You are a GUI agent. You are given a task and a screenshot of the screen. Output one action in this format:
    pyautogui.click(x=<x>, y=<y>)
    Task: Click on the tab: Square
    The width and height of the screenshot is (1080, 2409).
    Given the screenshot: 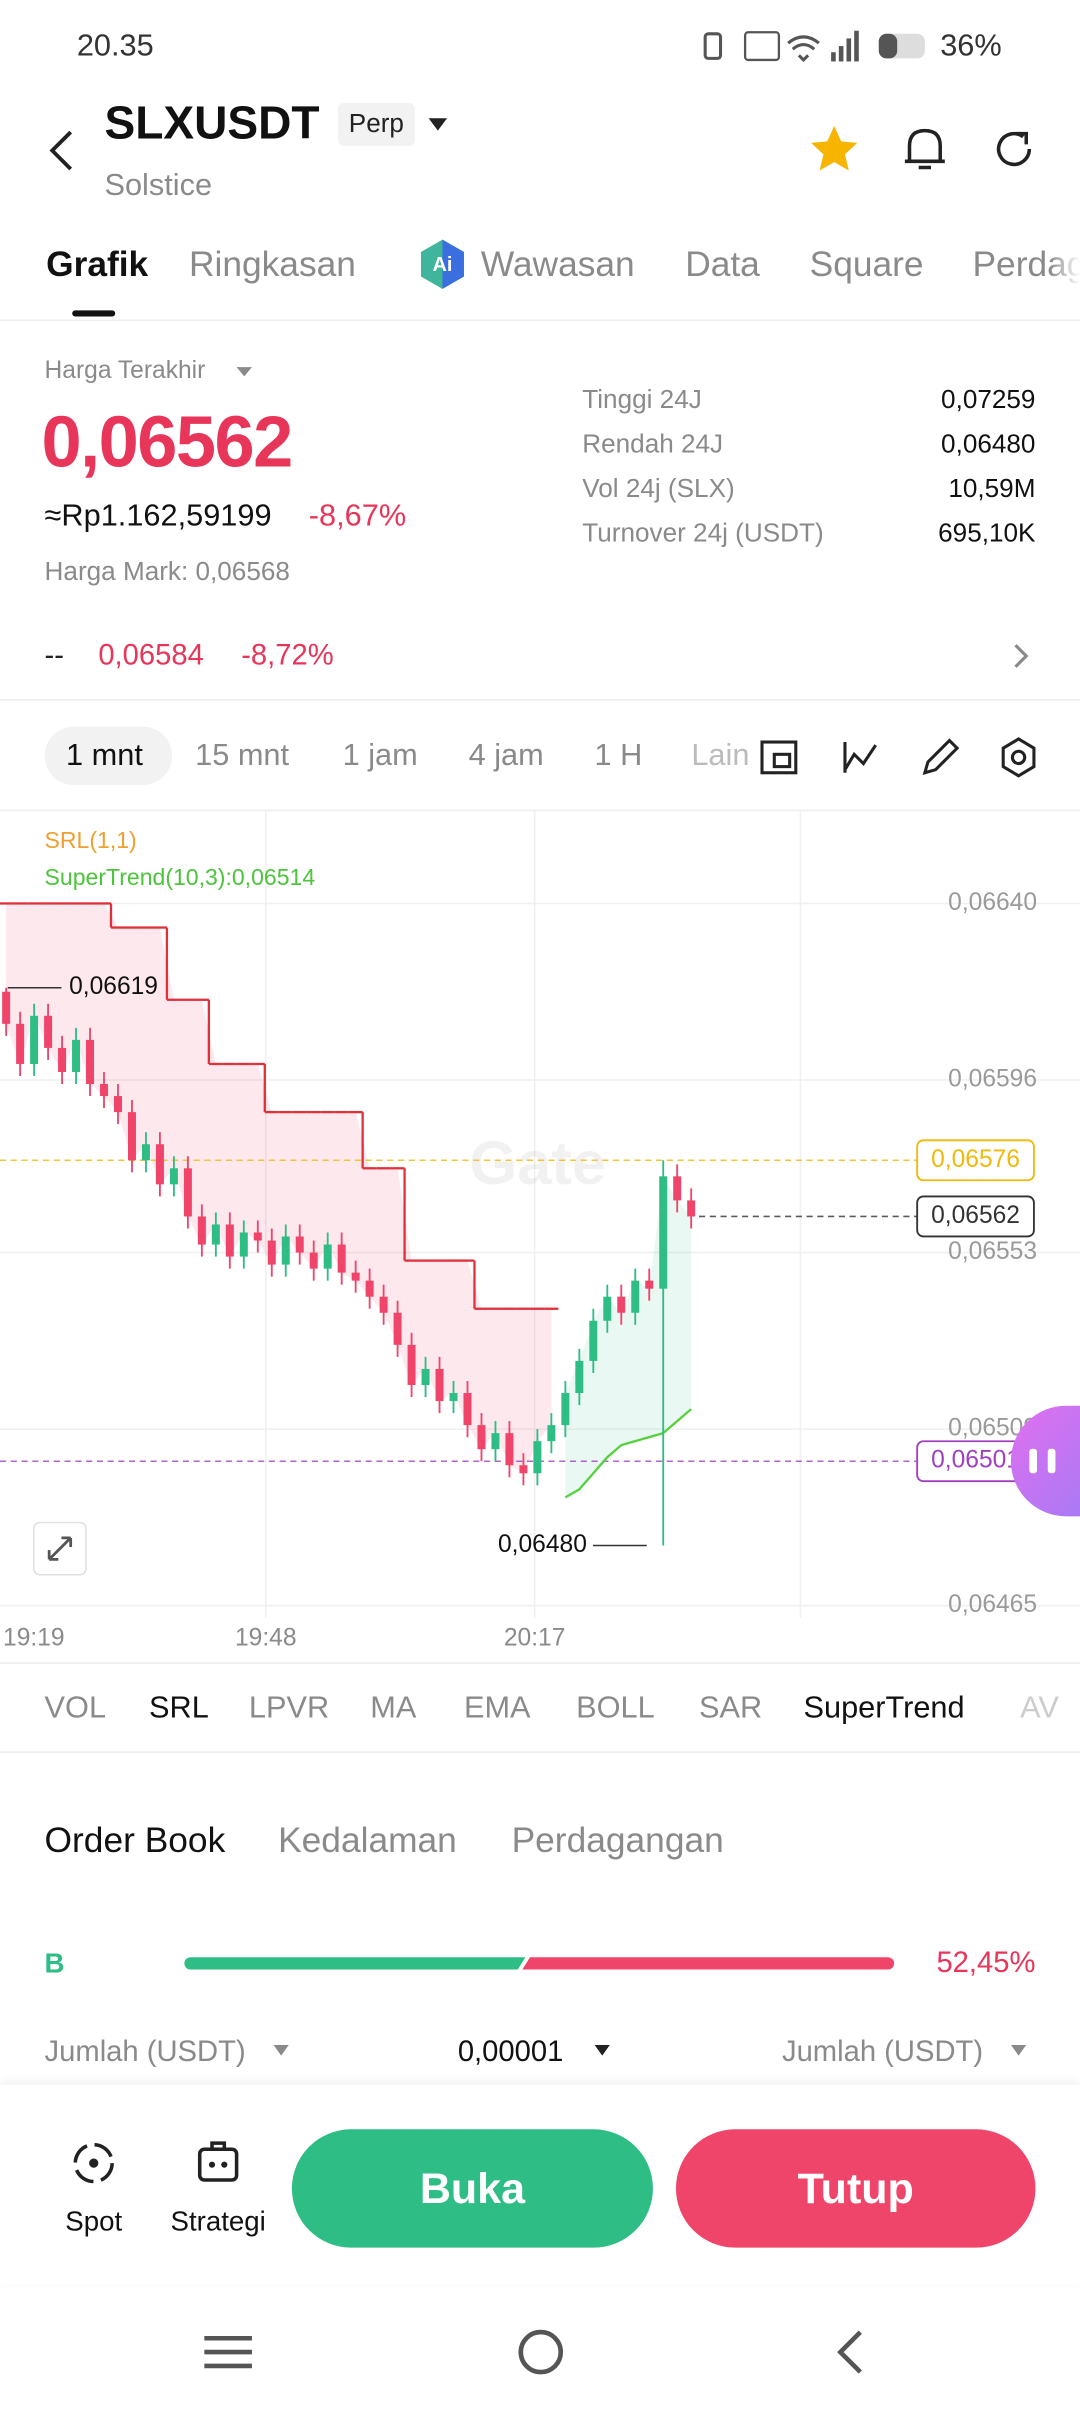 What is the action you would take?
    pyautogui.click(x=866, y=263)
    